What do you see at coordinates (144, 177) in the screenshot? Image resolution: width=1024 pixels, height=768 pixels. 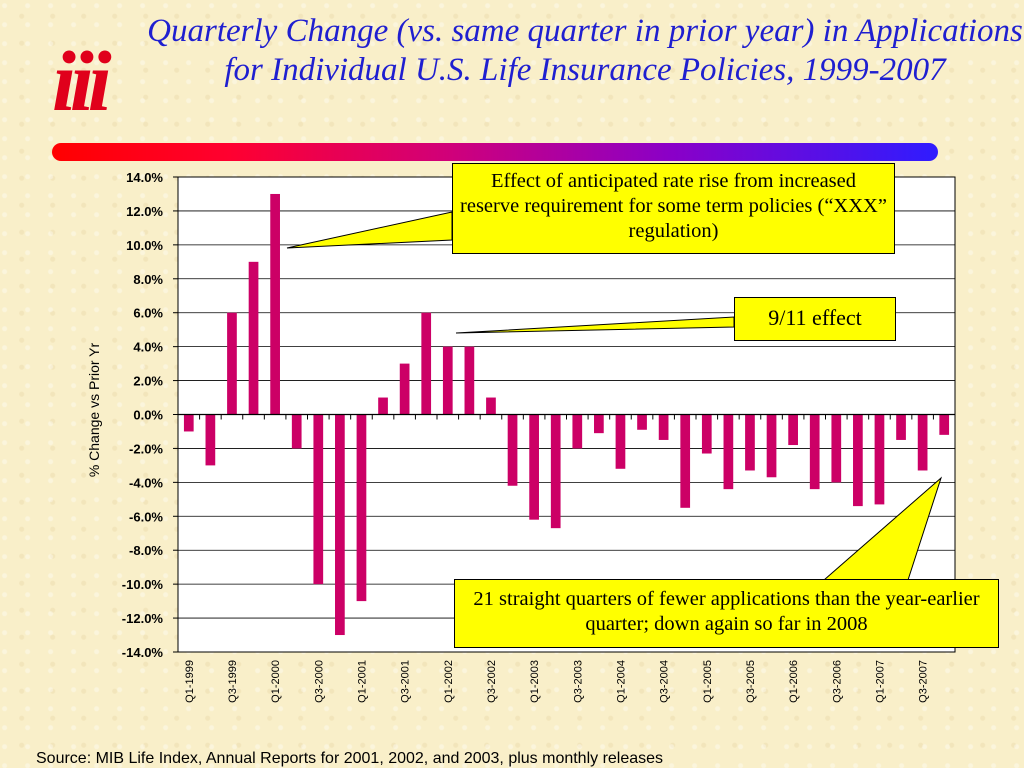 I see `y-tick-label: 14.0%` at bounding box center [144, 177].